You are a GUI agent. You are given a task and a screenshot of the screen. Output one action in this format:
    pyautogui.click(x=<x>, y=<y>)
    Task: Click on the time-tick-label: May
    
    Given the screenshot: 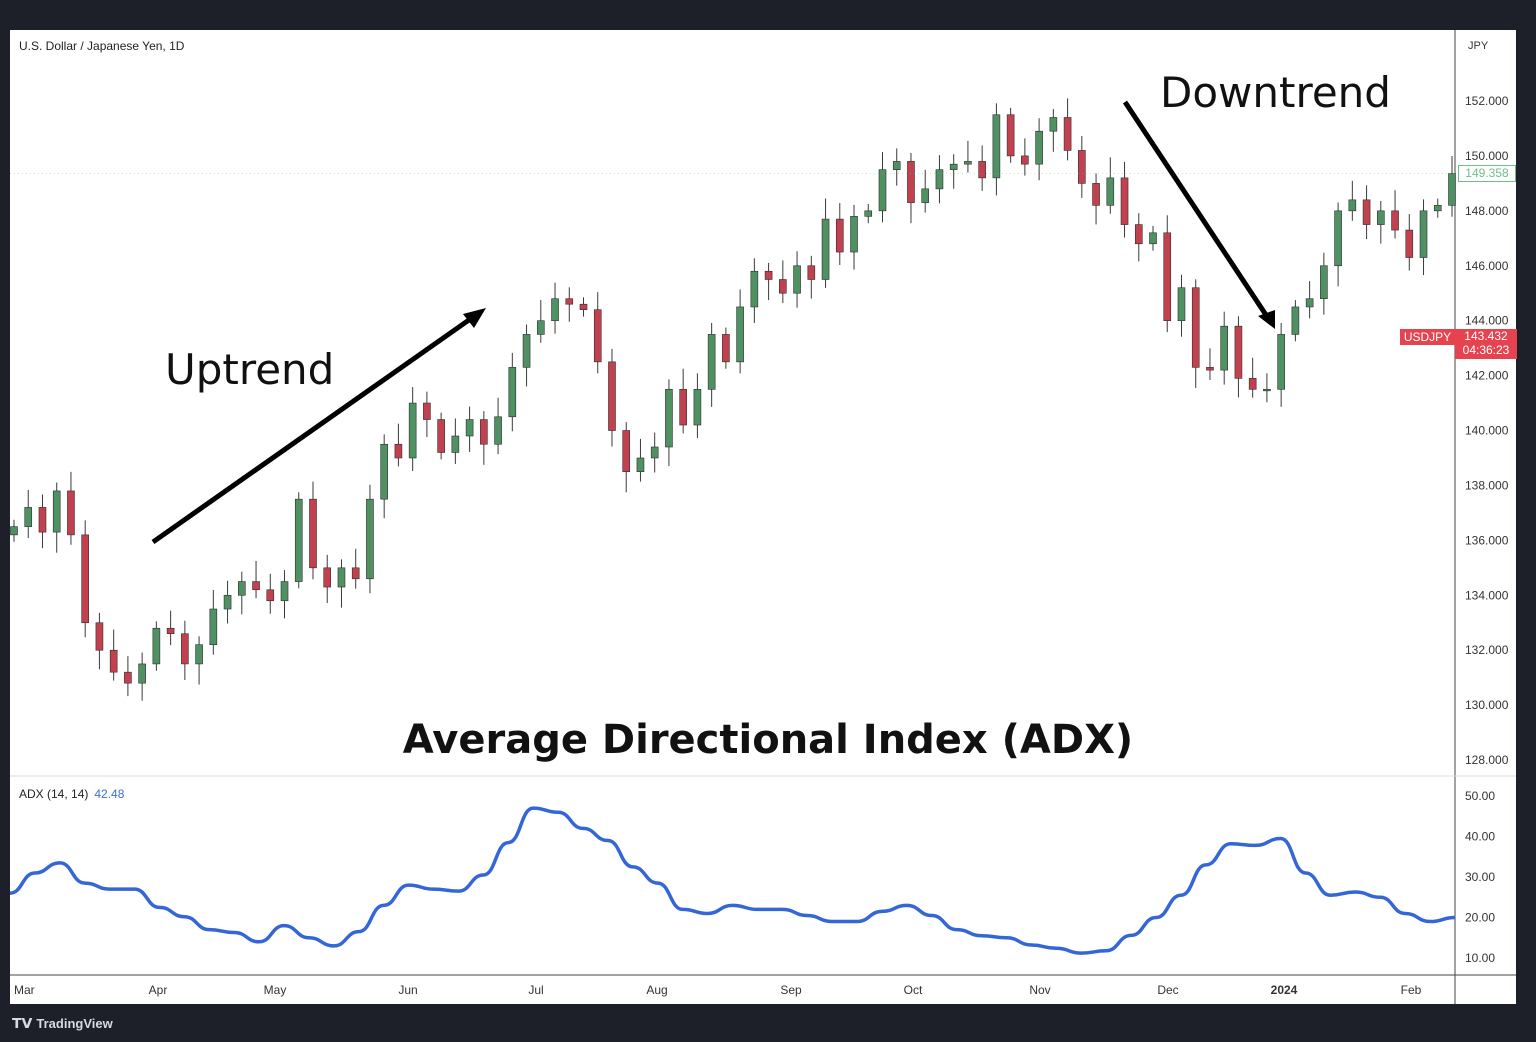 What is the action you would take?
    pyautogui.click(x=275, y=990)
    